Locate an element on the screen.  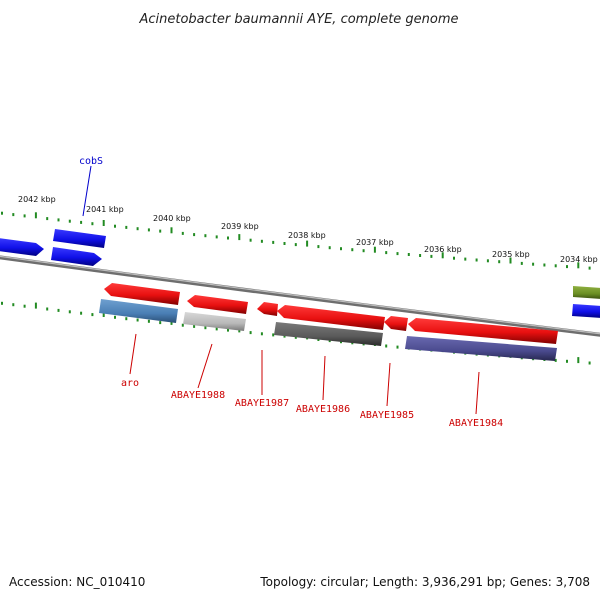
scale-label-2040: 2040 kbp is located at coordinates (172, 218).